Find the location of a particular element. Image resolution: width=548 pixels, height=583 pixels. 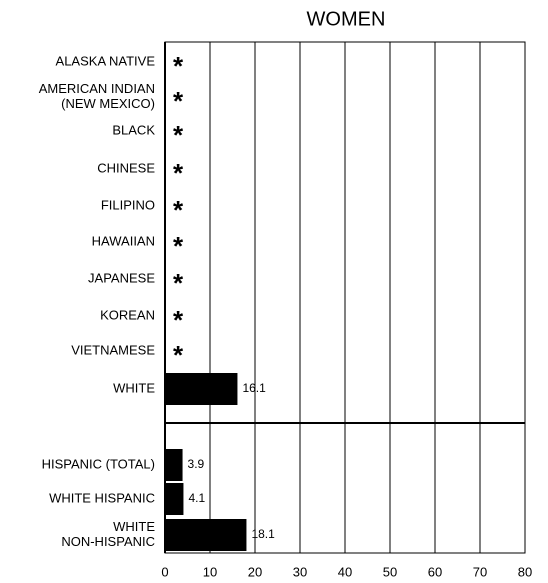

y-tick-label: HAWAIIAN is located at coordinates (123, 240).